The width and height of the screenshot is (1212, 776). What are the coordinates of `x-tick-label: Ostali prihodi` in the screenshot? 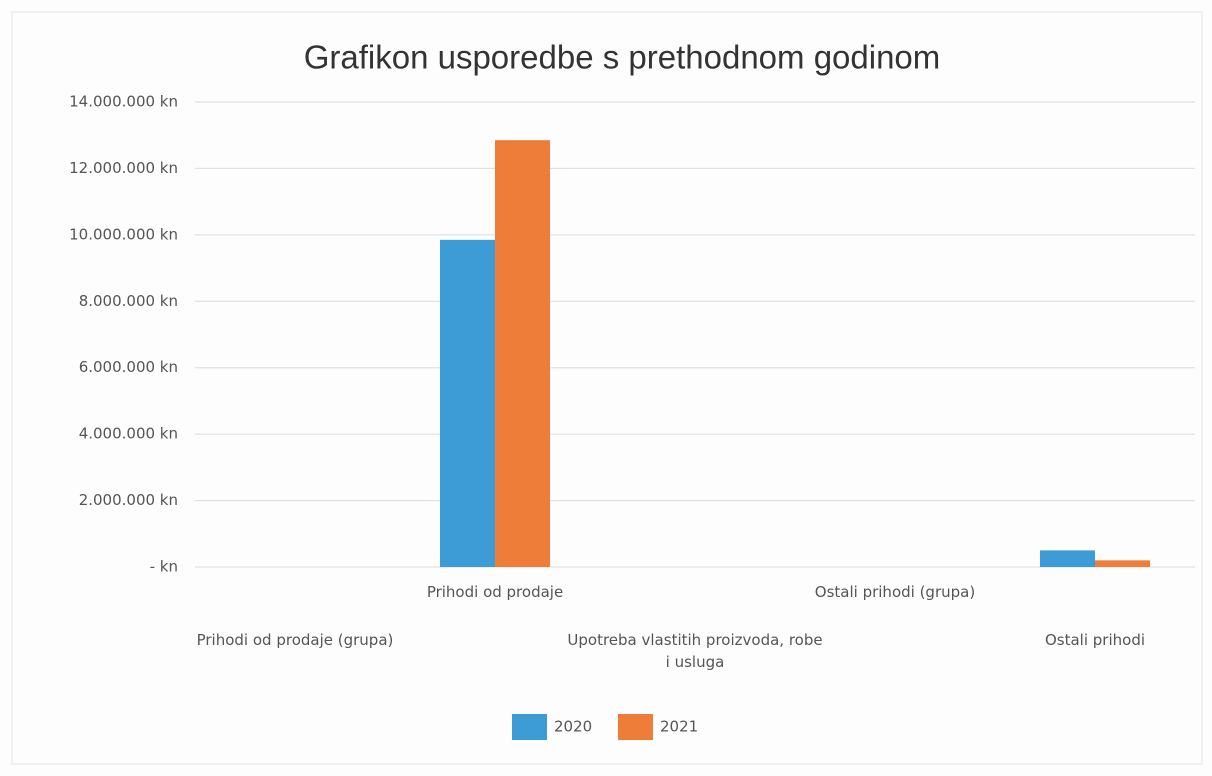 It's located at (1095, 640).